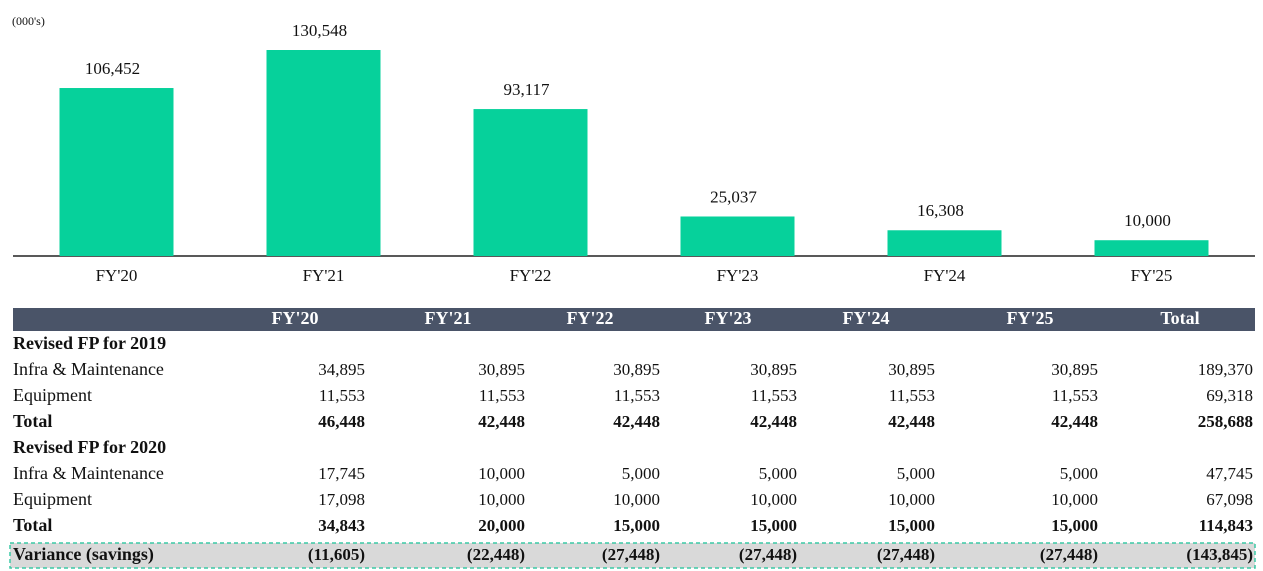  What do you see at coordinates (341, 499) in the screenshot?
I see `cell: 17,098` at bounding box center [341, 499].